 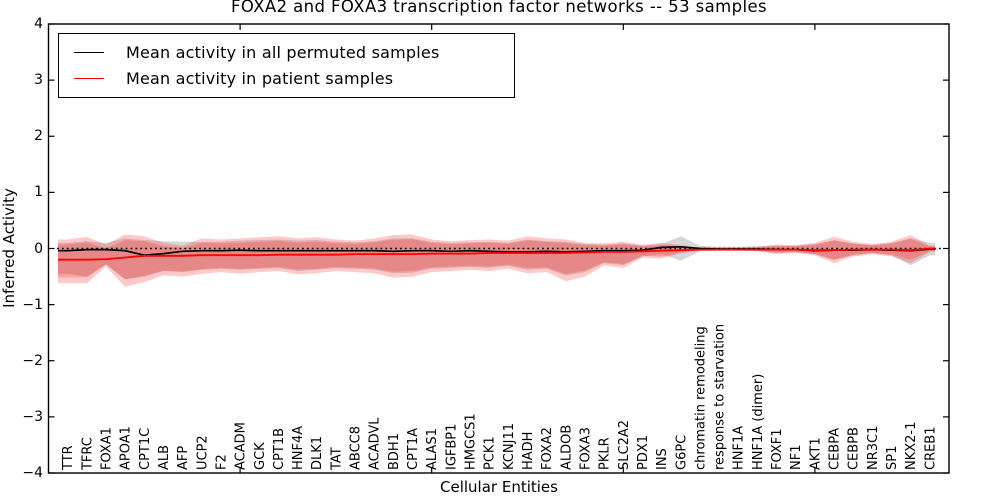 What do you see at coordinates (796, 457) in the screenshot?
I see `x-tick-label: NF1` at bounding box center [796, 457].